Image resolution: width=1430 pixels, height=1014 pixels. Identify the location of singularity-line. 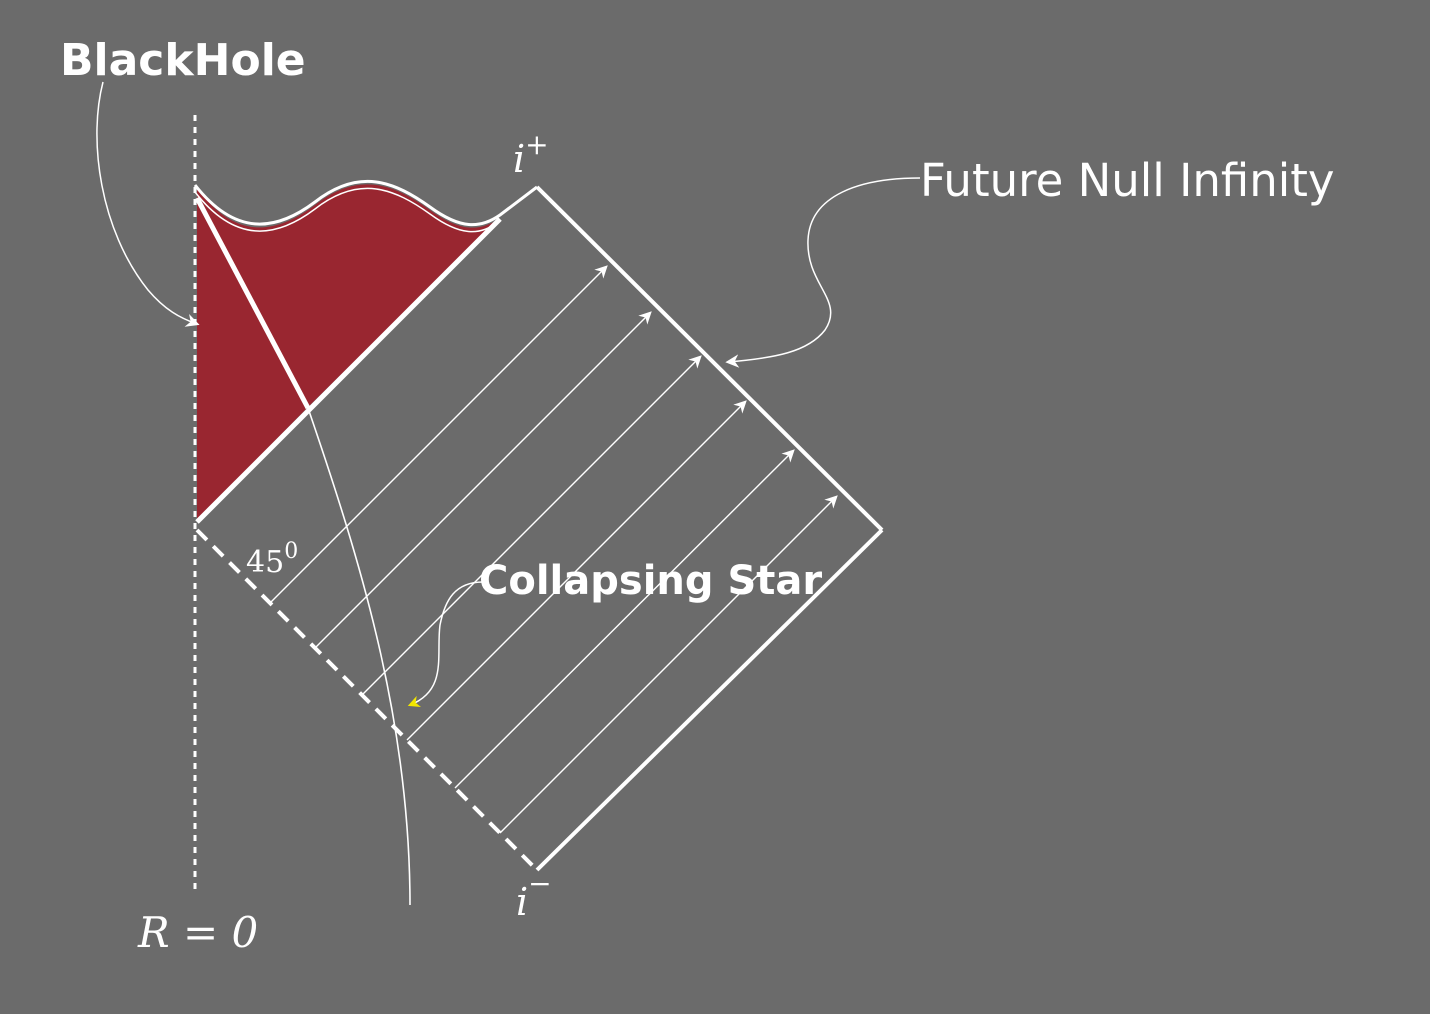
(365, 203).